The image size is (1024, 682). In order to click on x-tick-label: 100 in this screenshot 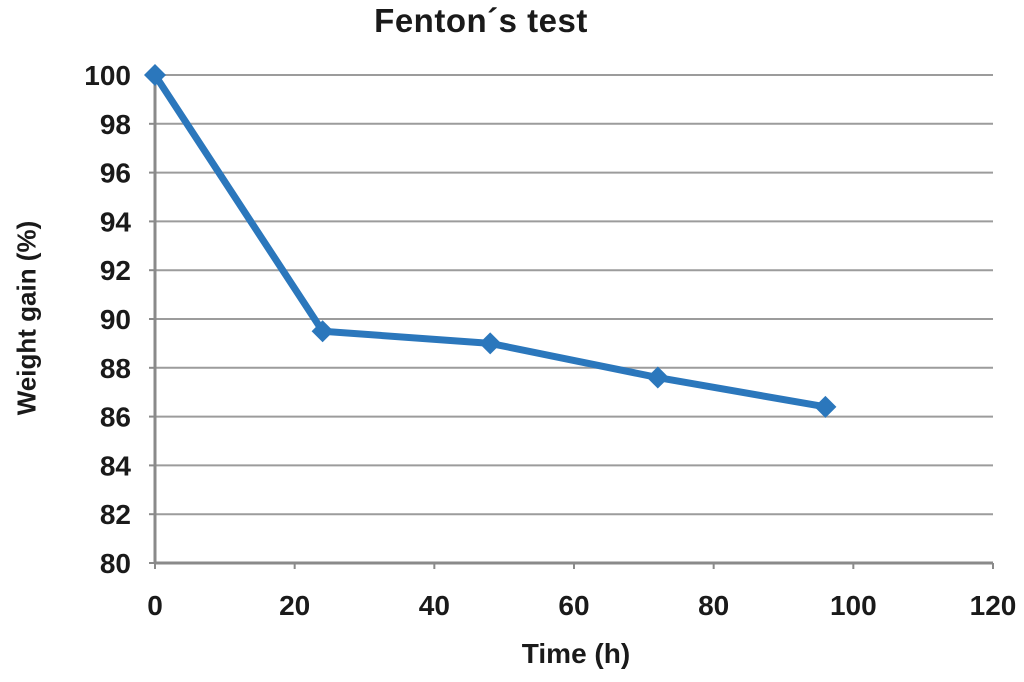, I will do `click(853, 605)`.